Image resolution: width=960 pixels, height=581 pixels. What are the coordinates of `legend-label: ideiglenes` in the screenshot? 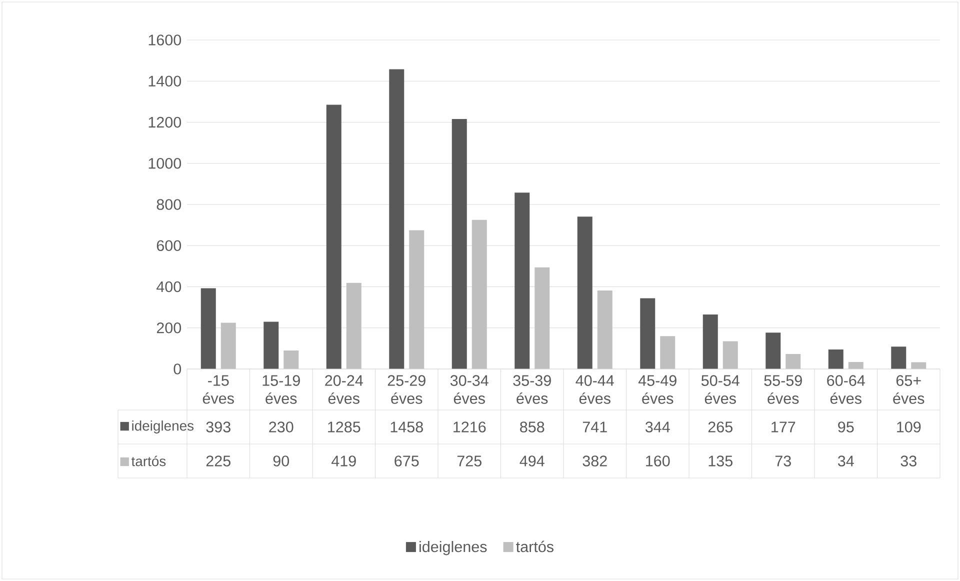 It's located at (163, 427).